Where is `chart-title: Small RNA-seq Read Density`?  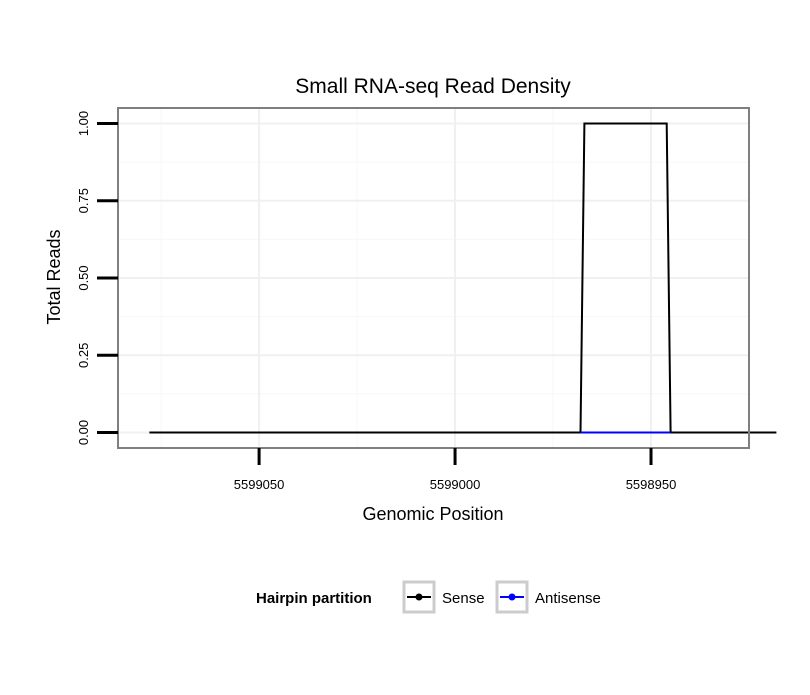
chart-title: Small RNA-seq Read Density is located at coordinates (433, 86).